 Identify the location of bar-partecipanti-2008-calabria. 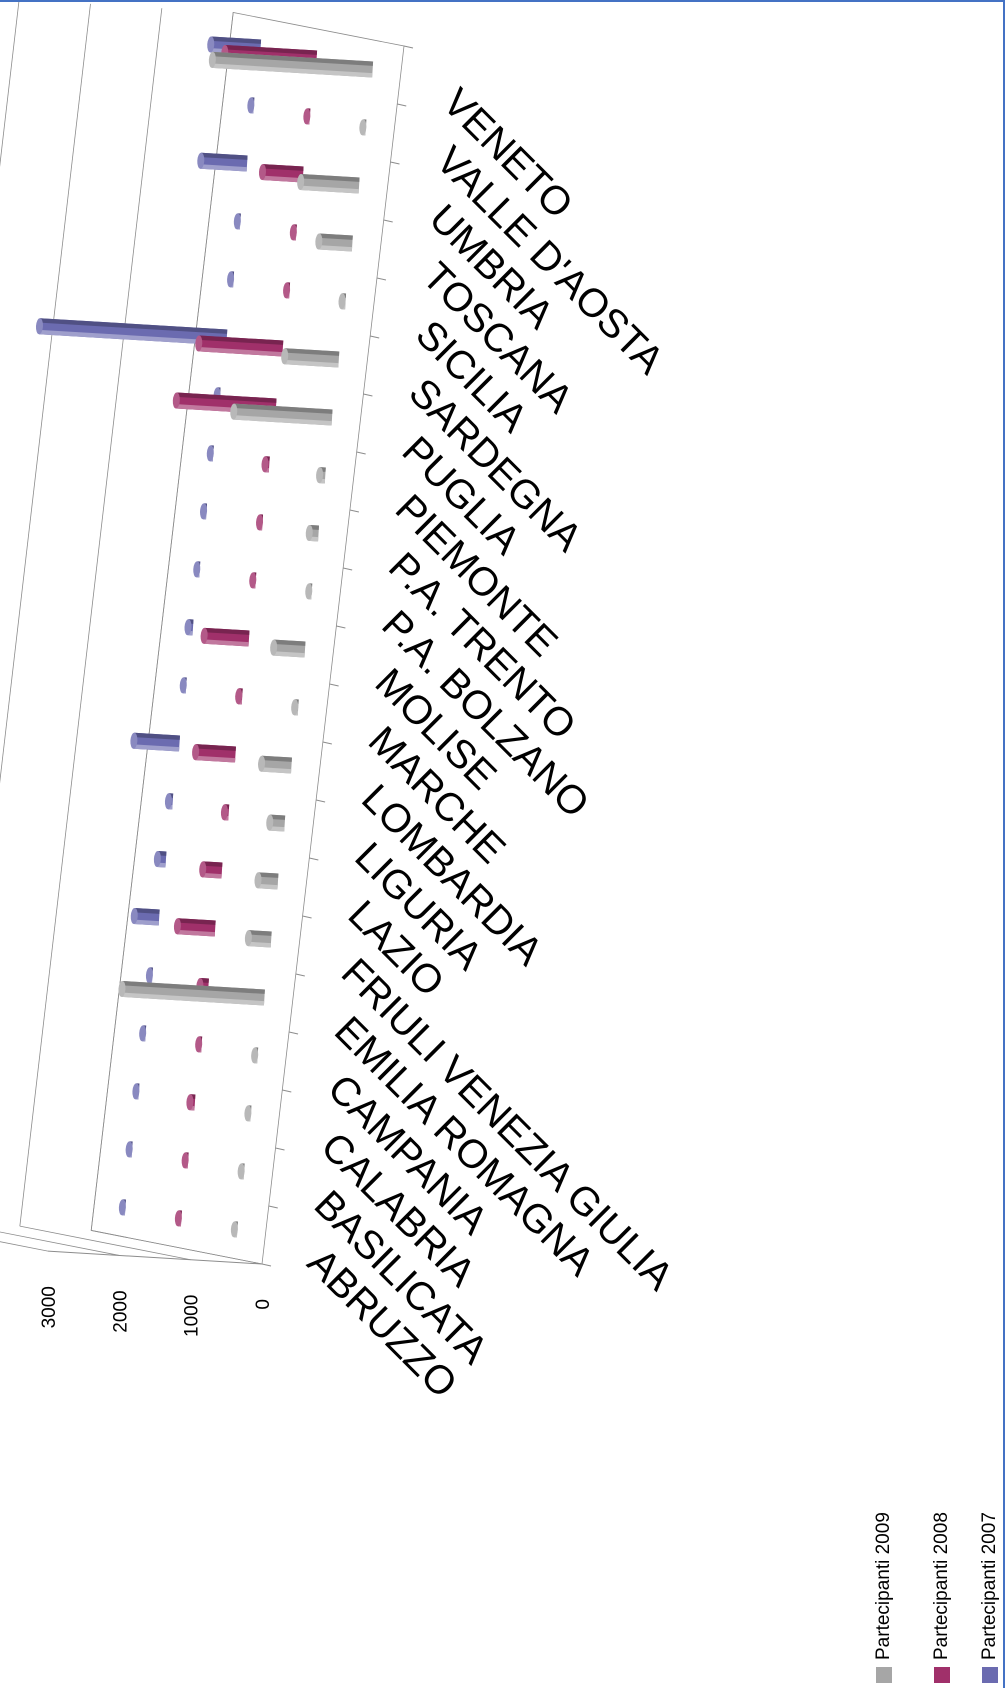
(191, 1102).